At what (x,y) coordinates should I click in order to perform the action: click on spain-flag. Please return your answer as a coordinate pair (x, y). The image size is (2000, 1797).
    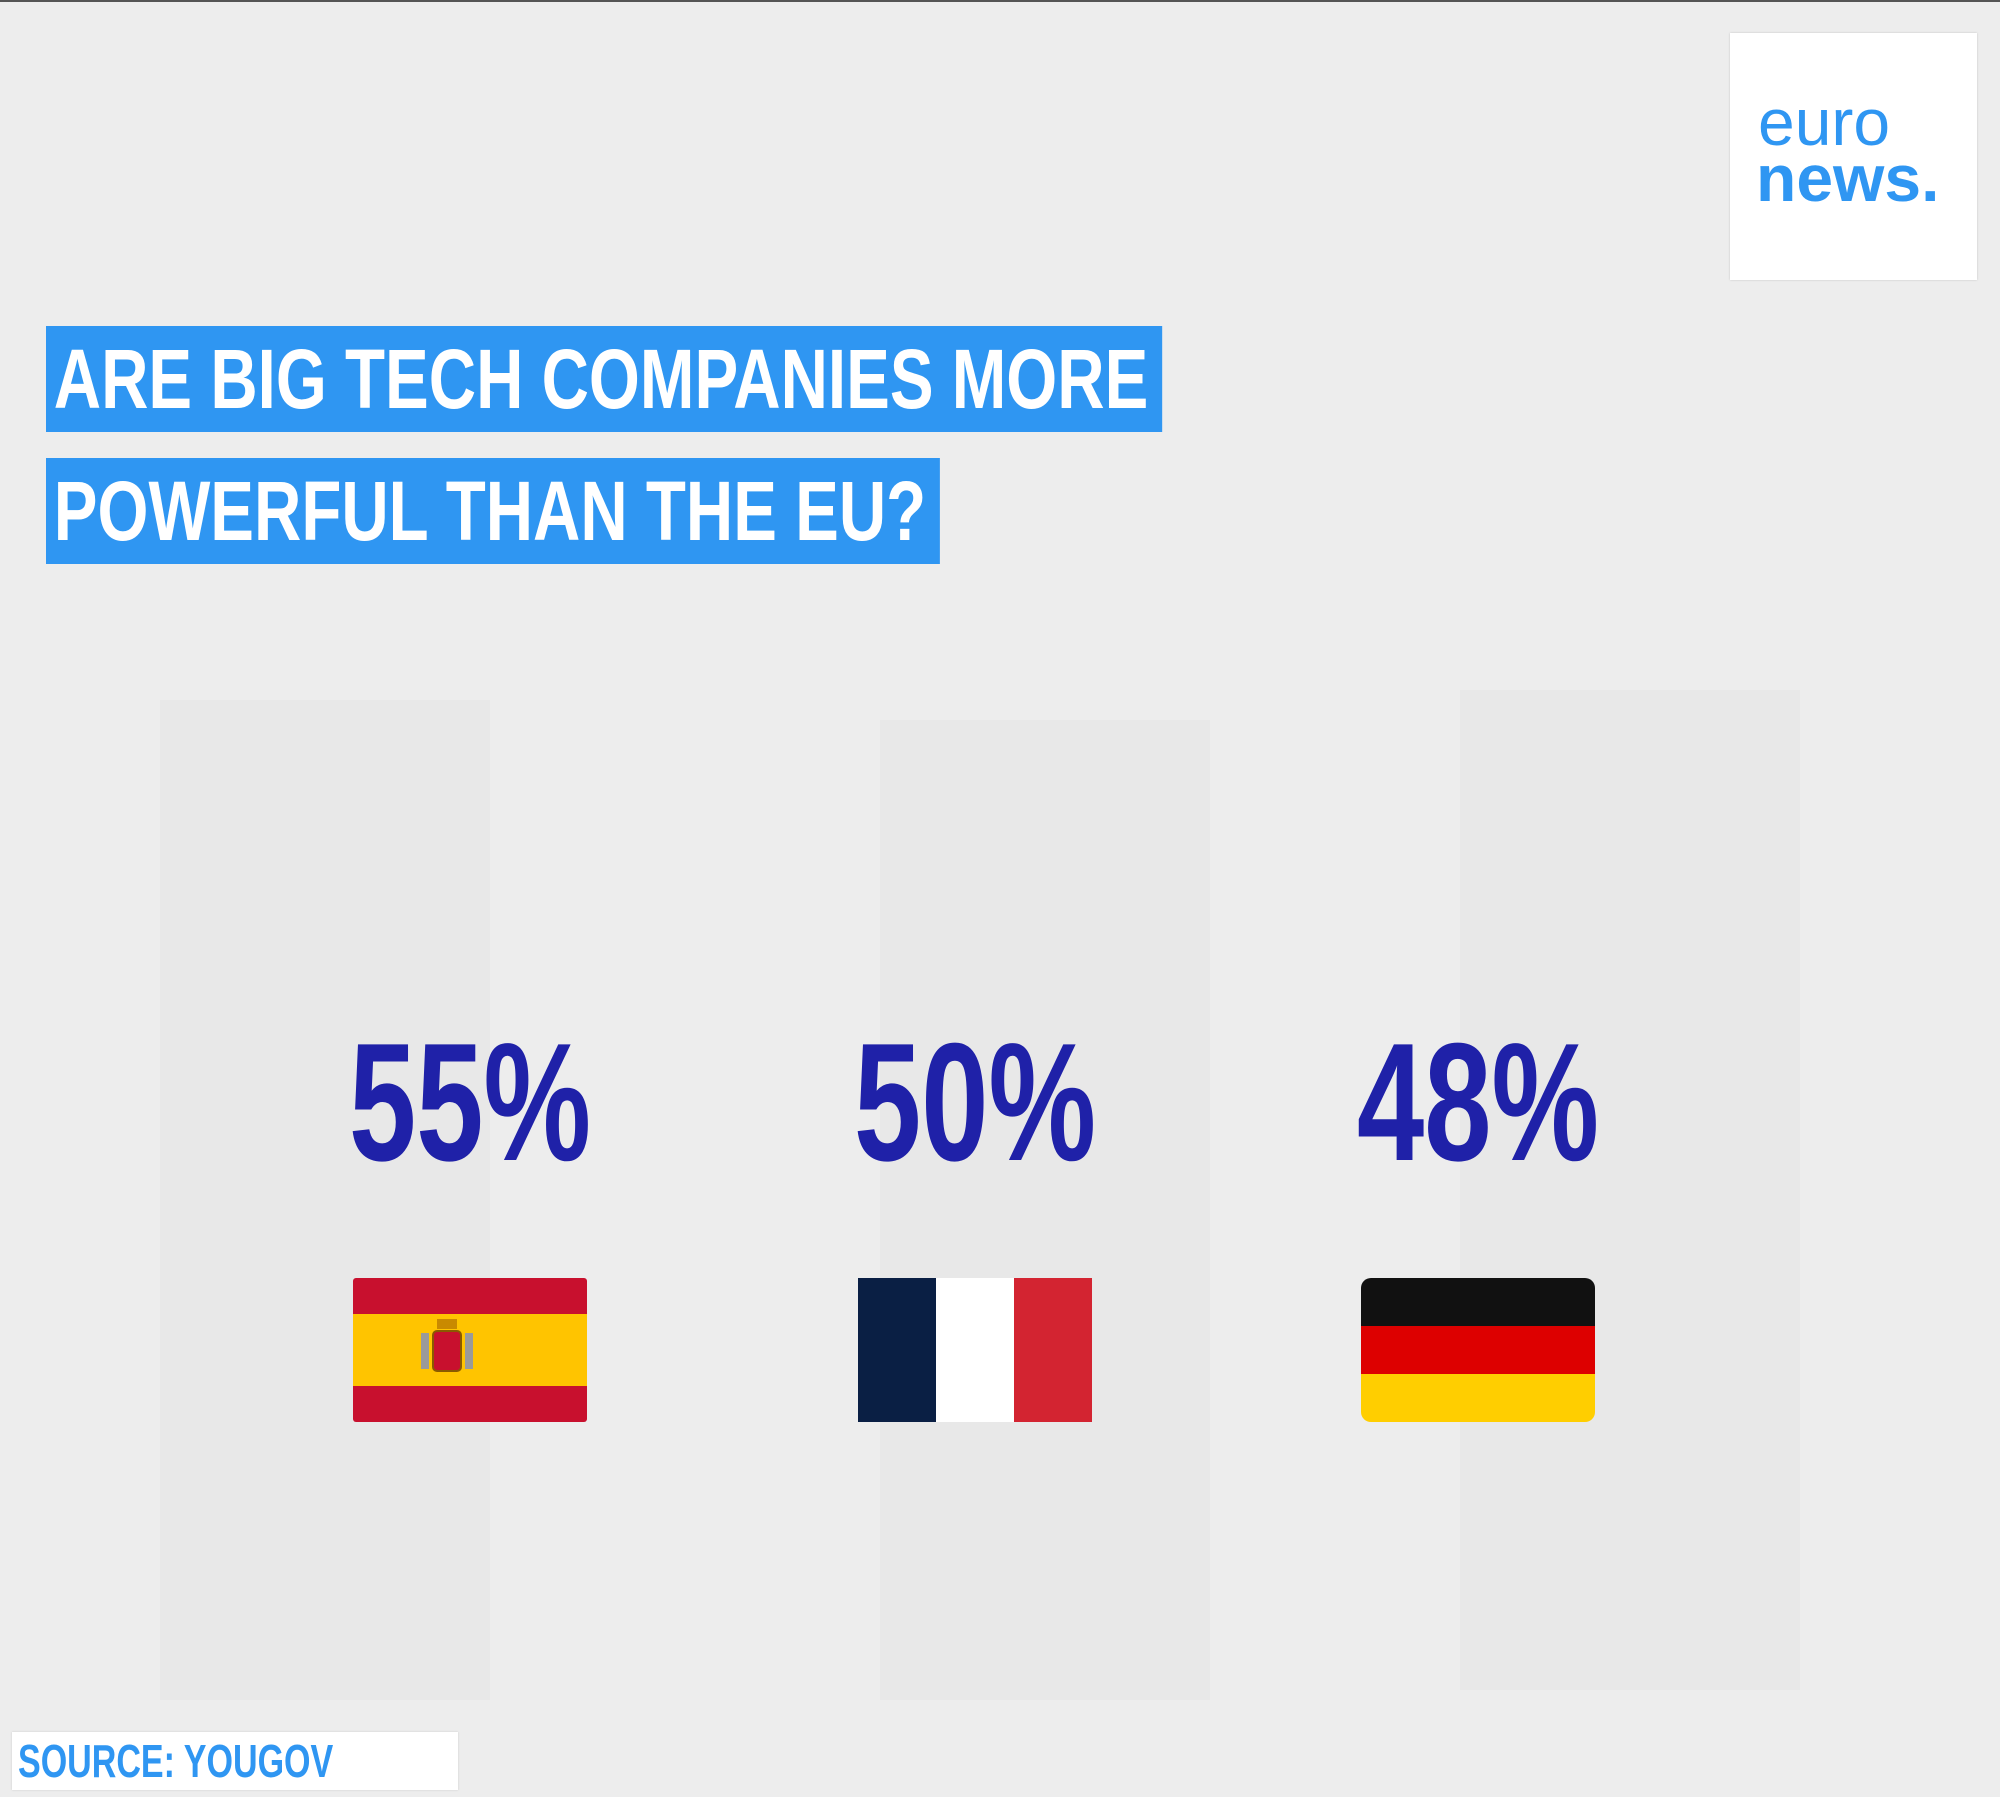
    Looking at the image, I should click on (470, 1350).